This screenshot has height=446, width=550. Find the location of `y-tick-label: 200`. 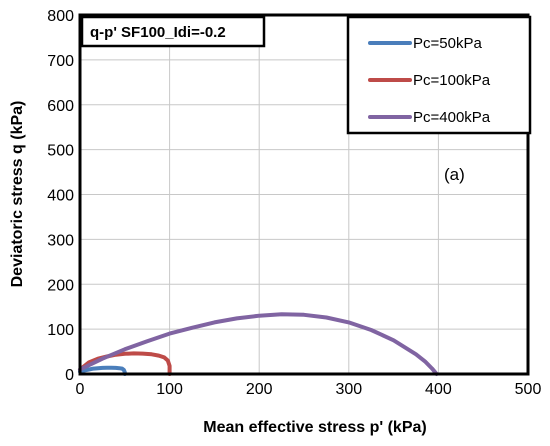

y-tick-label: 200 is located at coordinates (60, 285).